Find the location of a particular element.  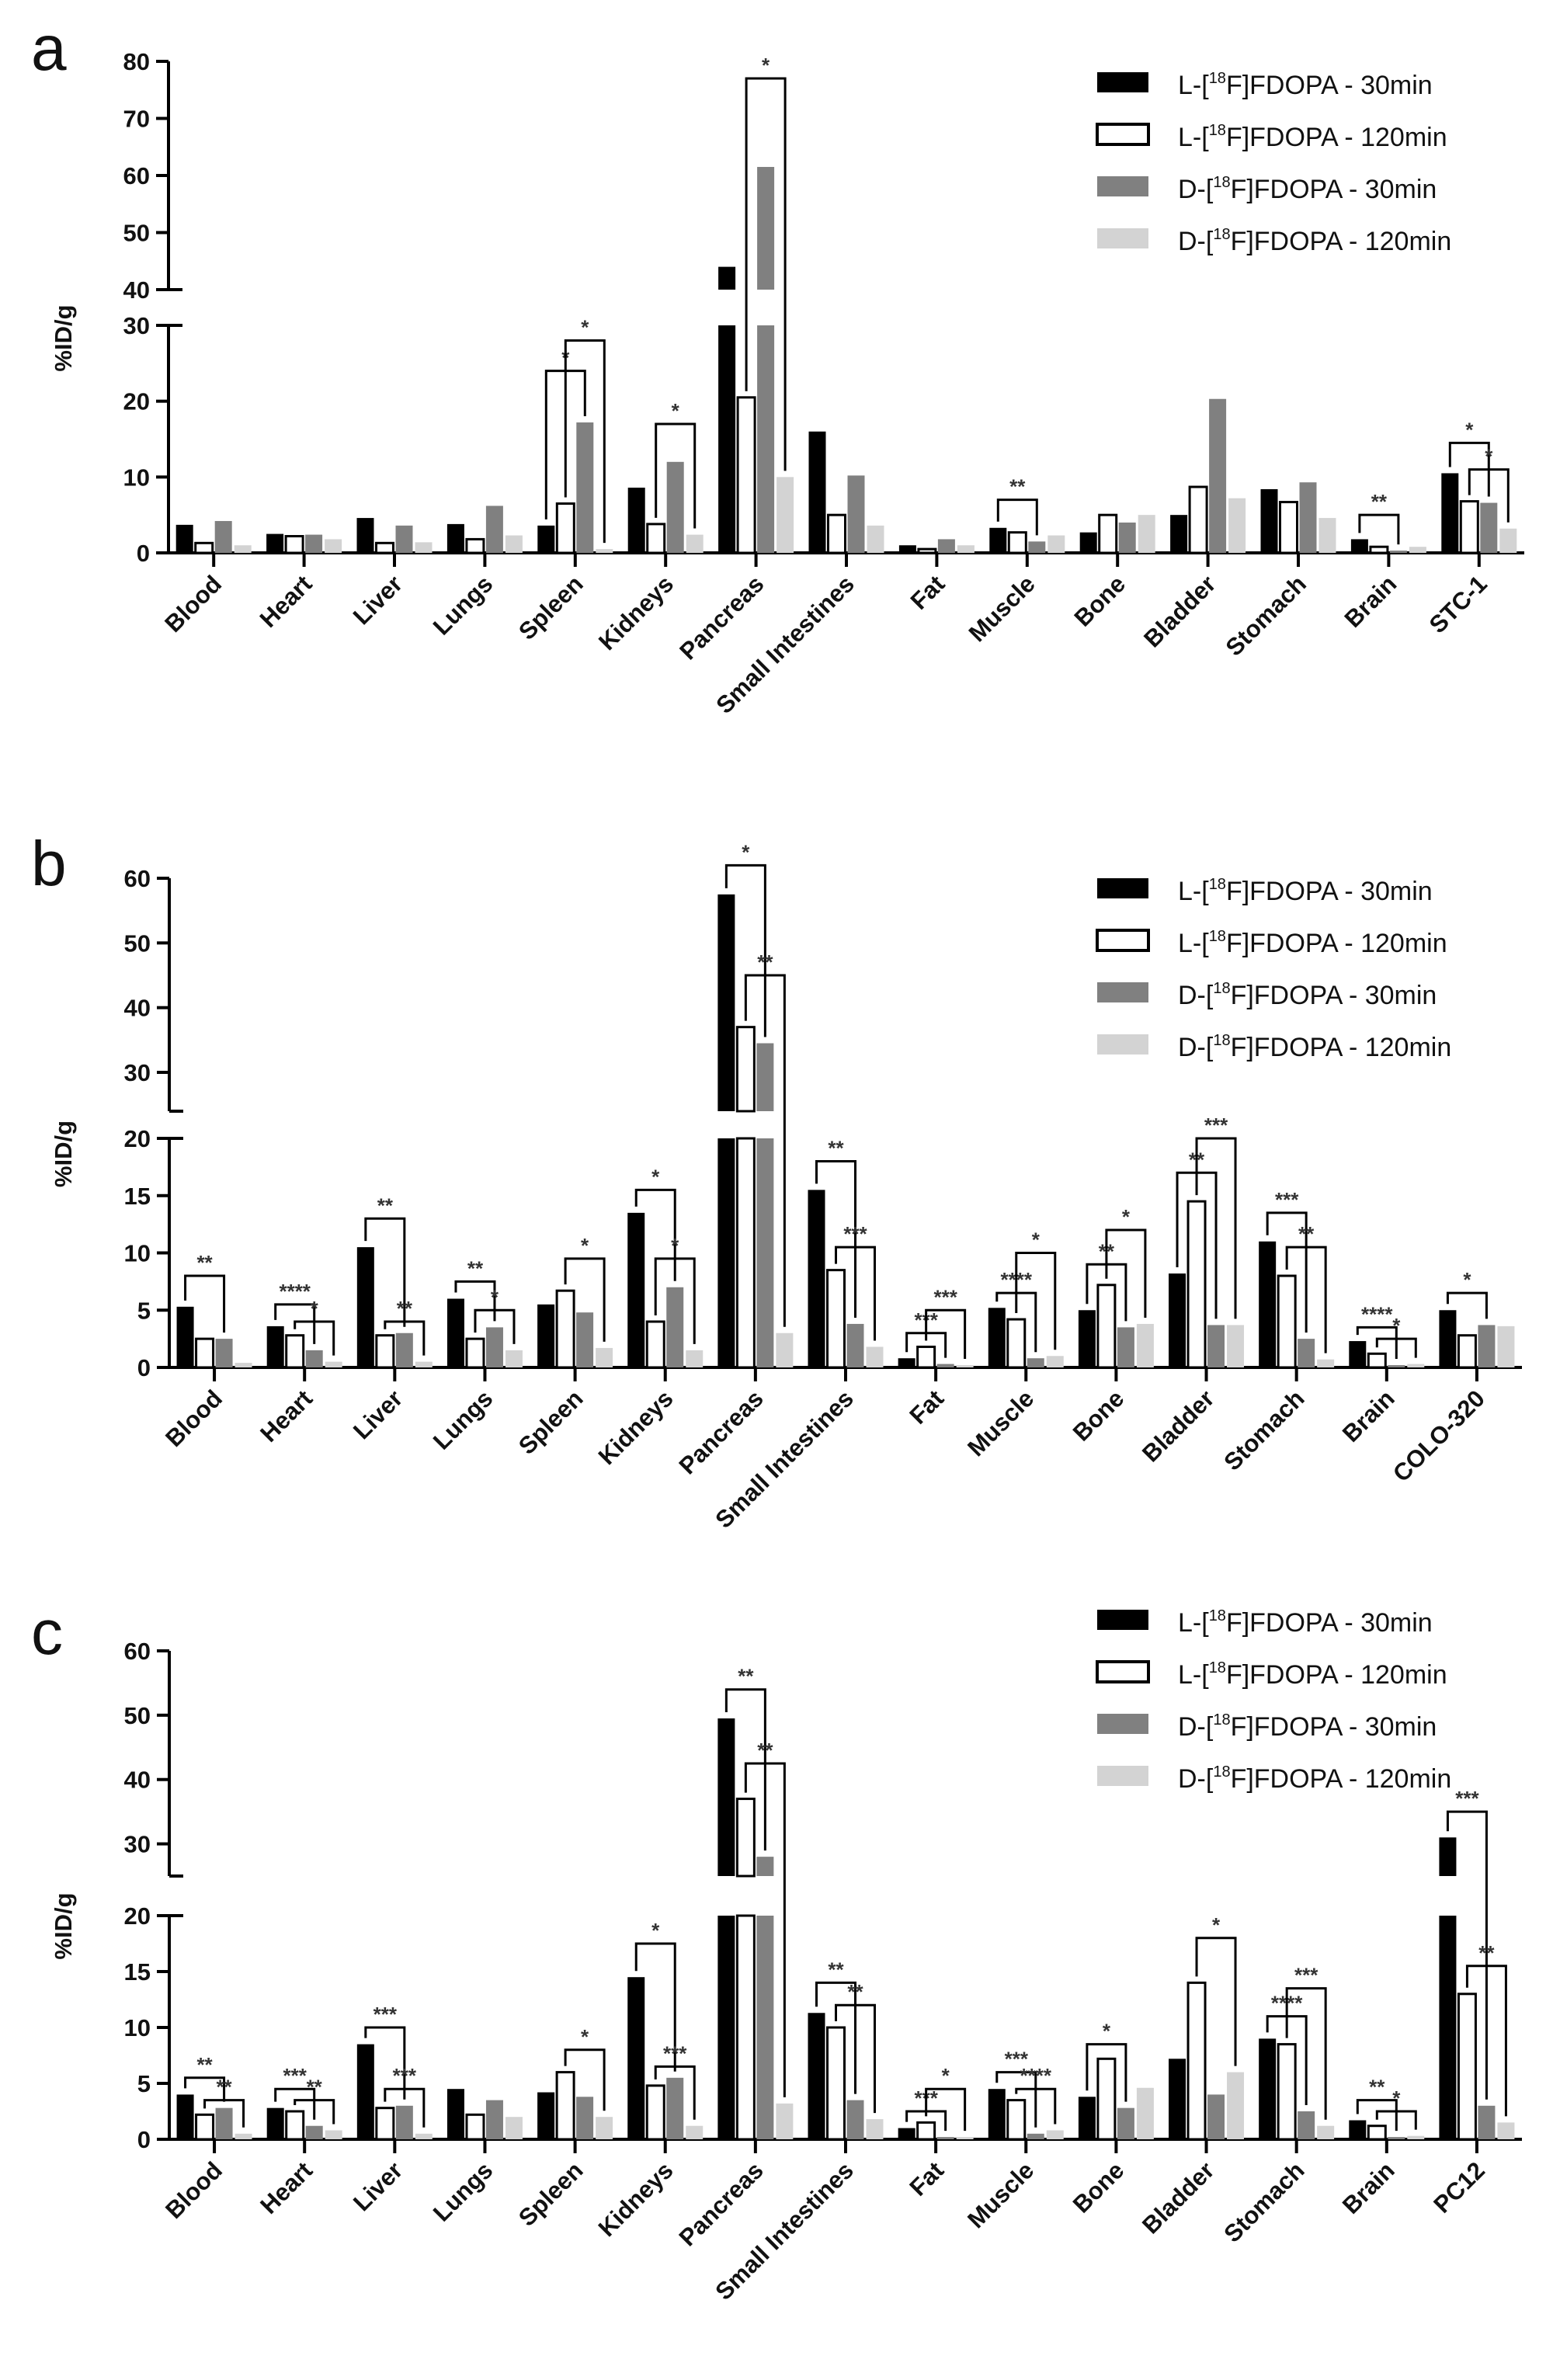

x-tick-label: Brain is located at coordinates (1371, 602).